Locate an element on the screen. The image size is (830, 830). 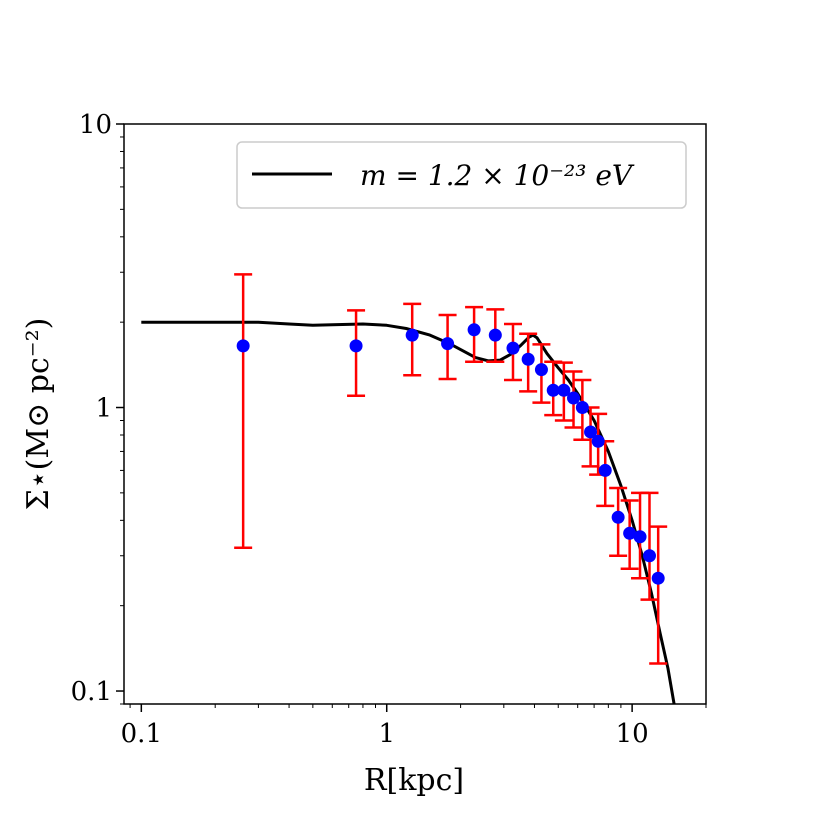
legend: m = 1.2 × 10⁻²³ eV is located at coordinates (461, 175).